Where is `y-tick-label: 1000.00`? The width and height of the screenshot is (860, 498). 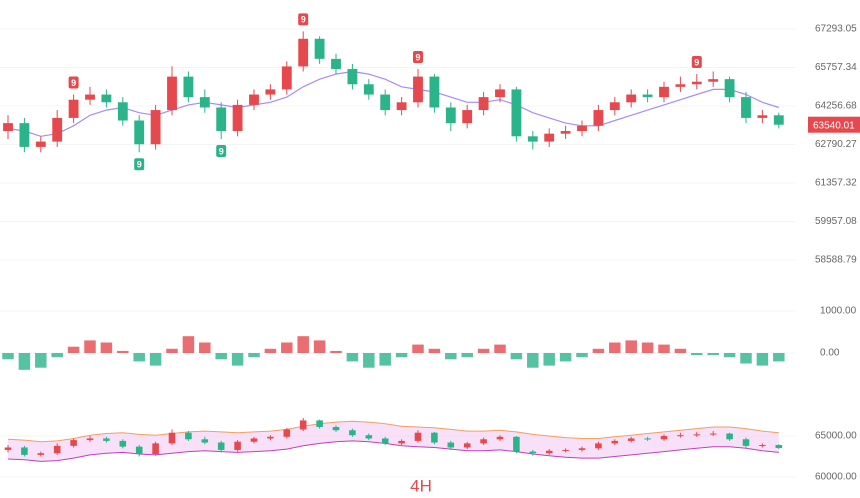
y-tick-label: 1000.00 is located at coordinates (838, 311).